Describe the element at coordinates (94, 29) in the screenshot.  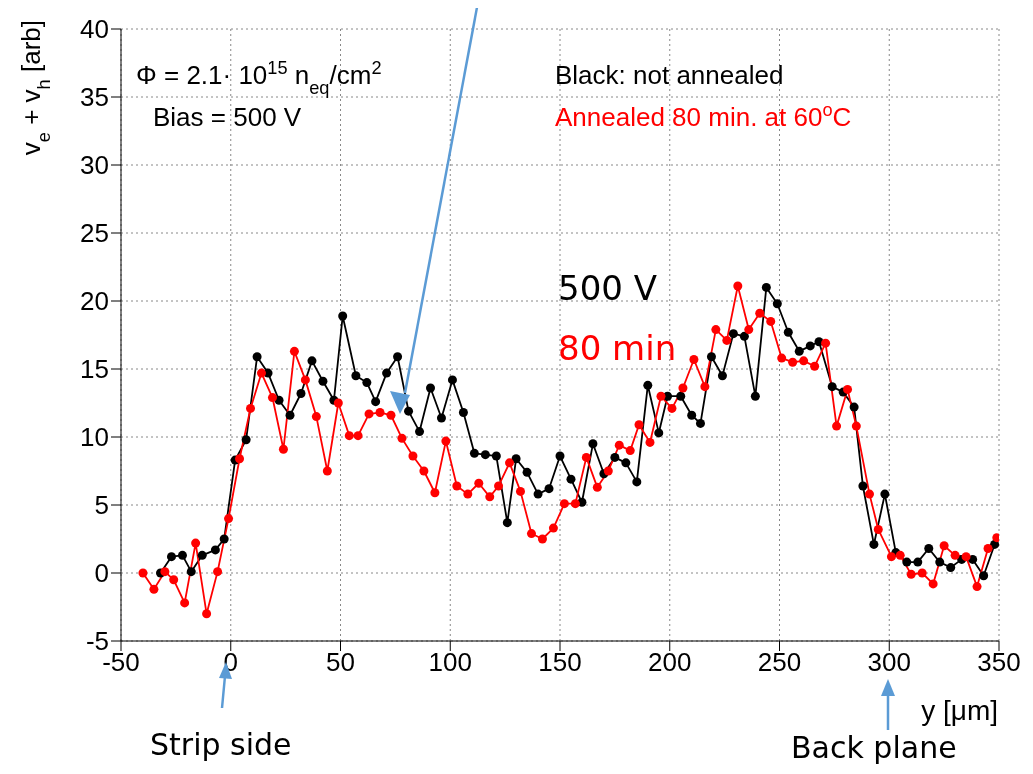
I see `y-tick-label: 40` at that location.